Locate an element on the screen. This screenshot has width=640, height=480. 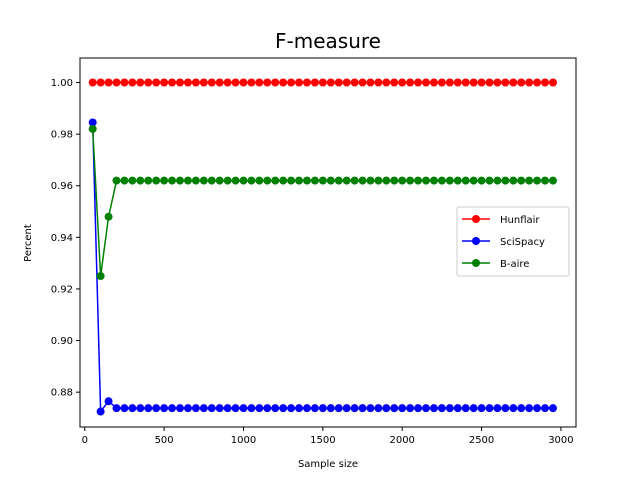
y-tick-label: 0.98 is located at coordinates (62, 135).